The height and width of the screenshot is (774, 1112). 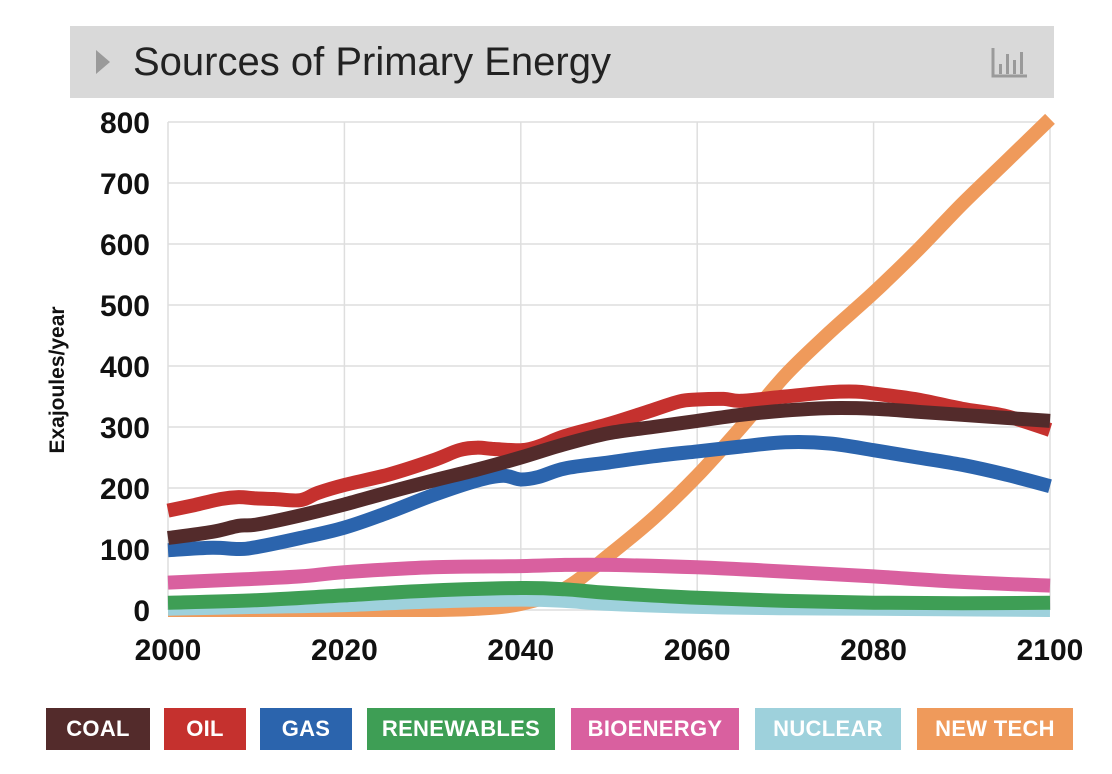 What do you see at coordinates (98, 729) in the screenshot?
I see `legend-item-coal: COAL` at bounding box center [98, 729].